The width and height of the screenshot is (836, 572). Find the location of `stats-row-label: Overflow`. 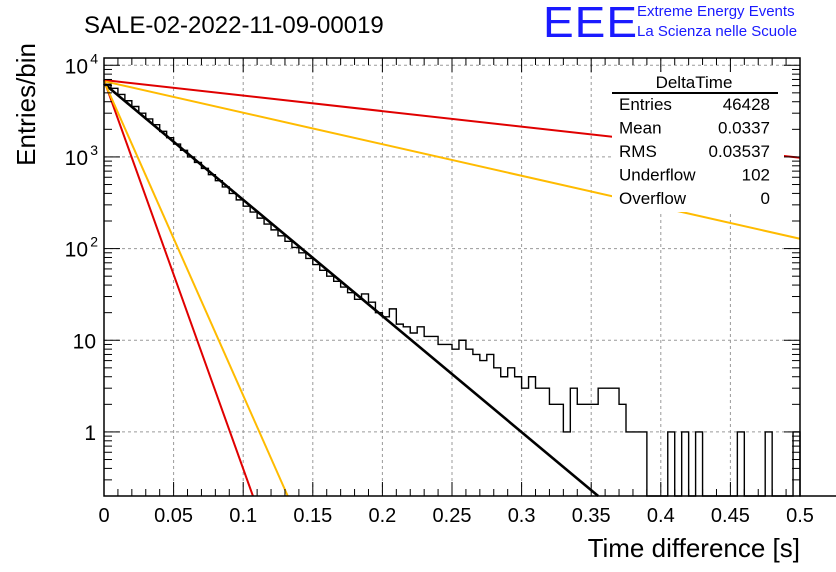

stats-row-label: Overflow is located at coordinates (653, 198).